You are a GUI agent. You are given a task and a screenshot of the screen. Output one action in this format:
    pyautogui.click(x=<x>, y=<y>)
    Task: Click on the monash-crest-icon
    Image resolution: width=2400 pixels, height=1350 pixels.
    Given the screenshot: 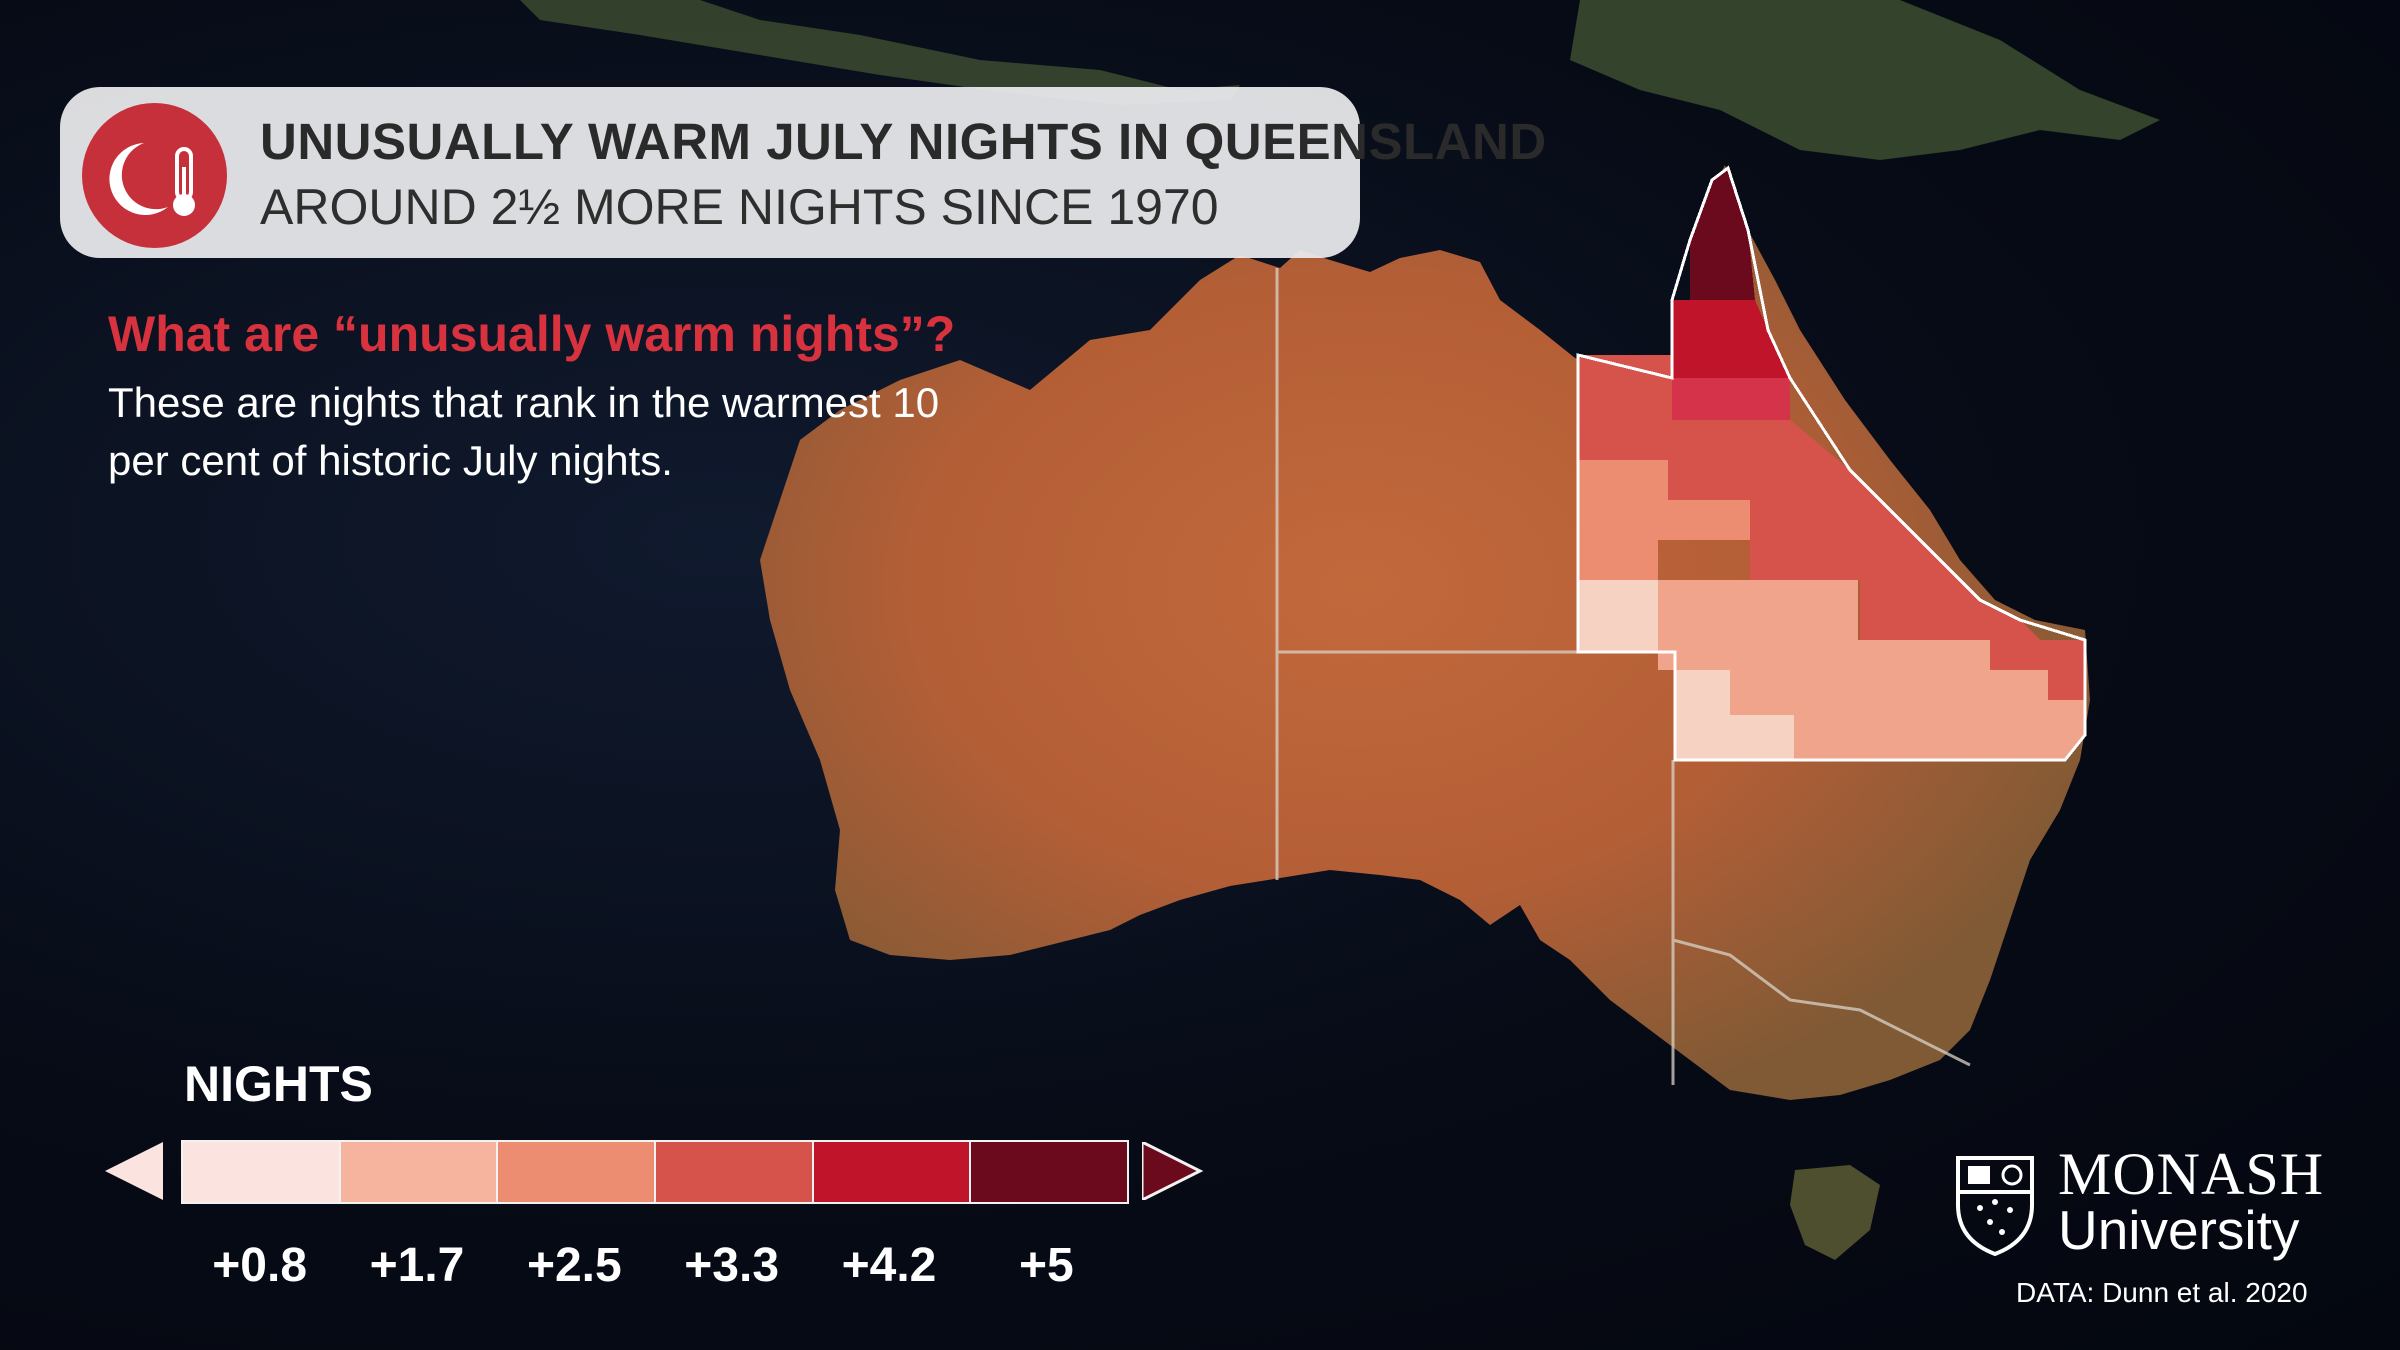 What is the action you would take?
    pyautogui.click(x=1995, y=1206)
    